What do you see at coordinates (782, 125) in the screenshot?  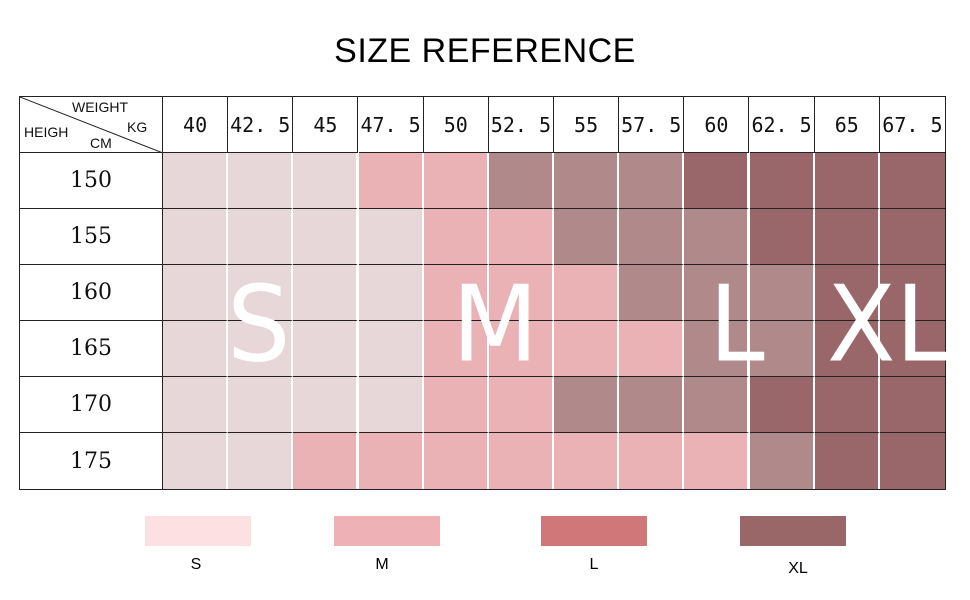 I see `weight-header-cell: 62. 5` at bounding box center [782, 125].